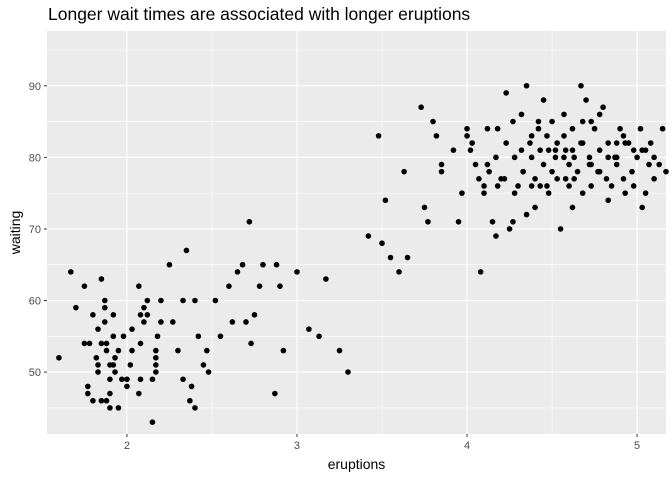  I want to click on x-tick-label: 4, so click(467, 446).